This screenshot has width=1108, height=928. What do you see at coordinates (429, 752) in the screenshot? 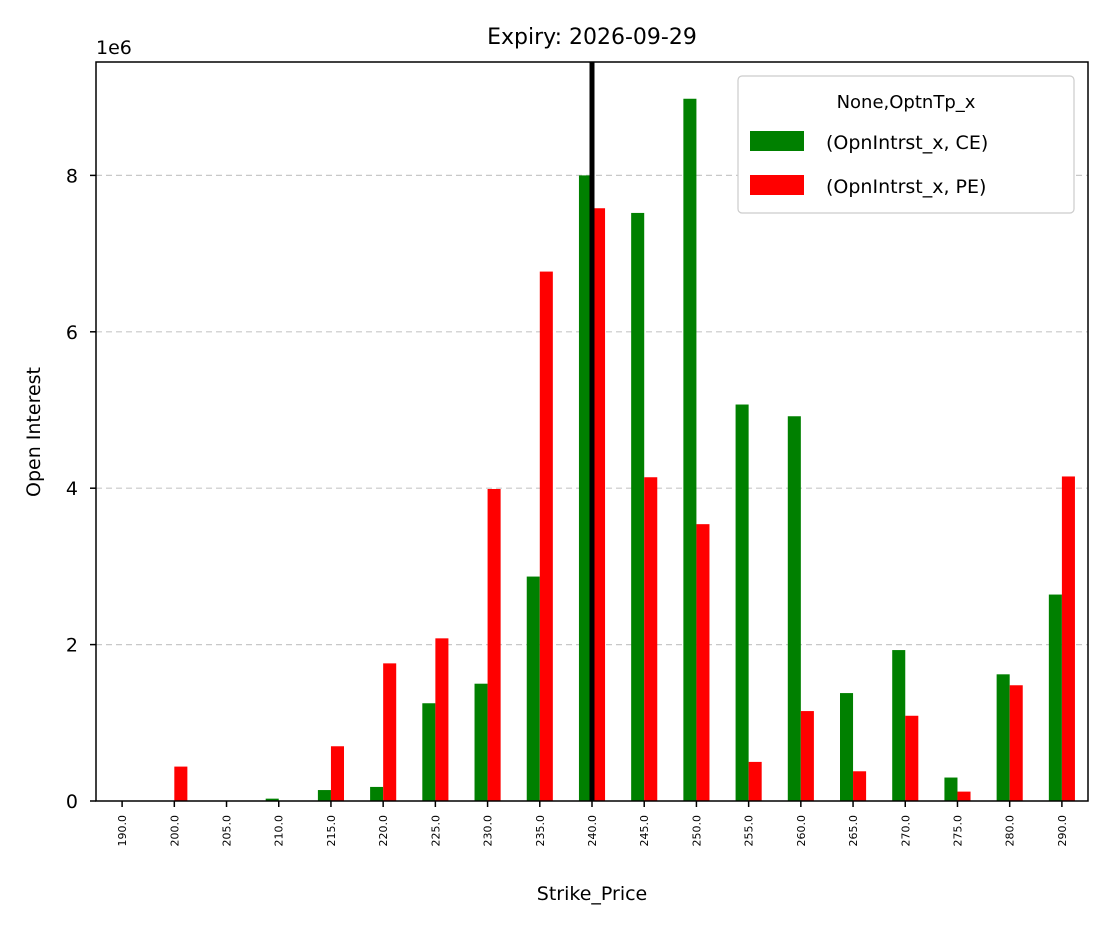
I see `bar-ce-225.0` at bounding box center [429, 752].